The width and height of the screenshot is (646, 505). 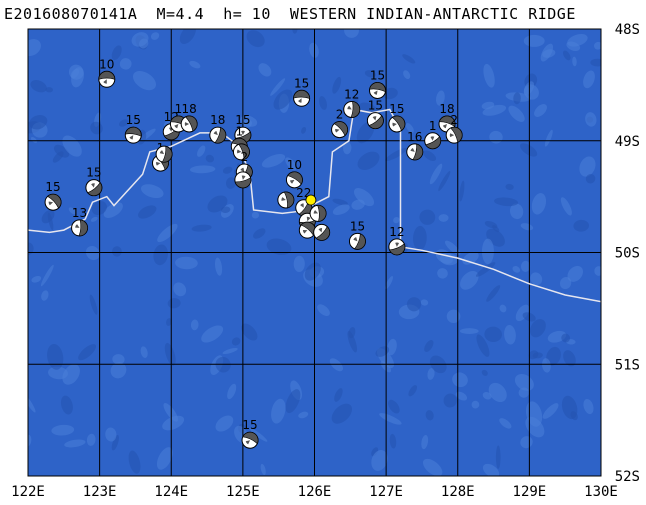 What do you see at coordinates (446, 109) in the screenshot?
I see `depth-label: 18` at bounding box center [446, 109].